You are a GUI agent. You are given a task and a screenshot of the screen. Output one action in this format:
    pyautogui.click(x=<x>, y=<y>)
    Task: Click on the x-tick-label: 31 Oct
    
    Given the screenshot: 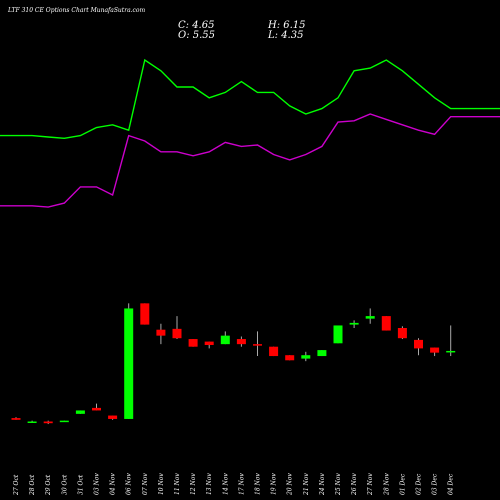 What is the action you would take?
    pyautogui.click(x=80, y=484)
    